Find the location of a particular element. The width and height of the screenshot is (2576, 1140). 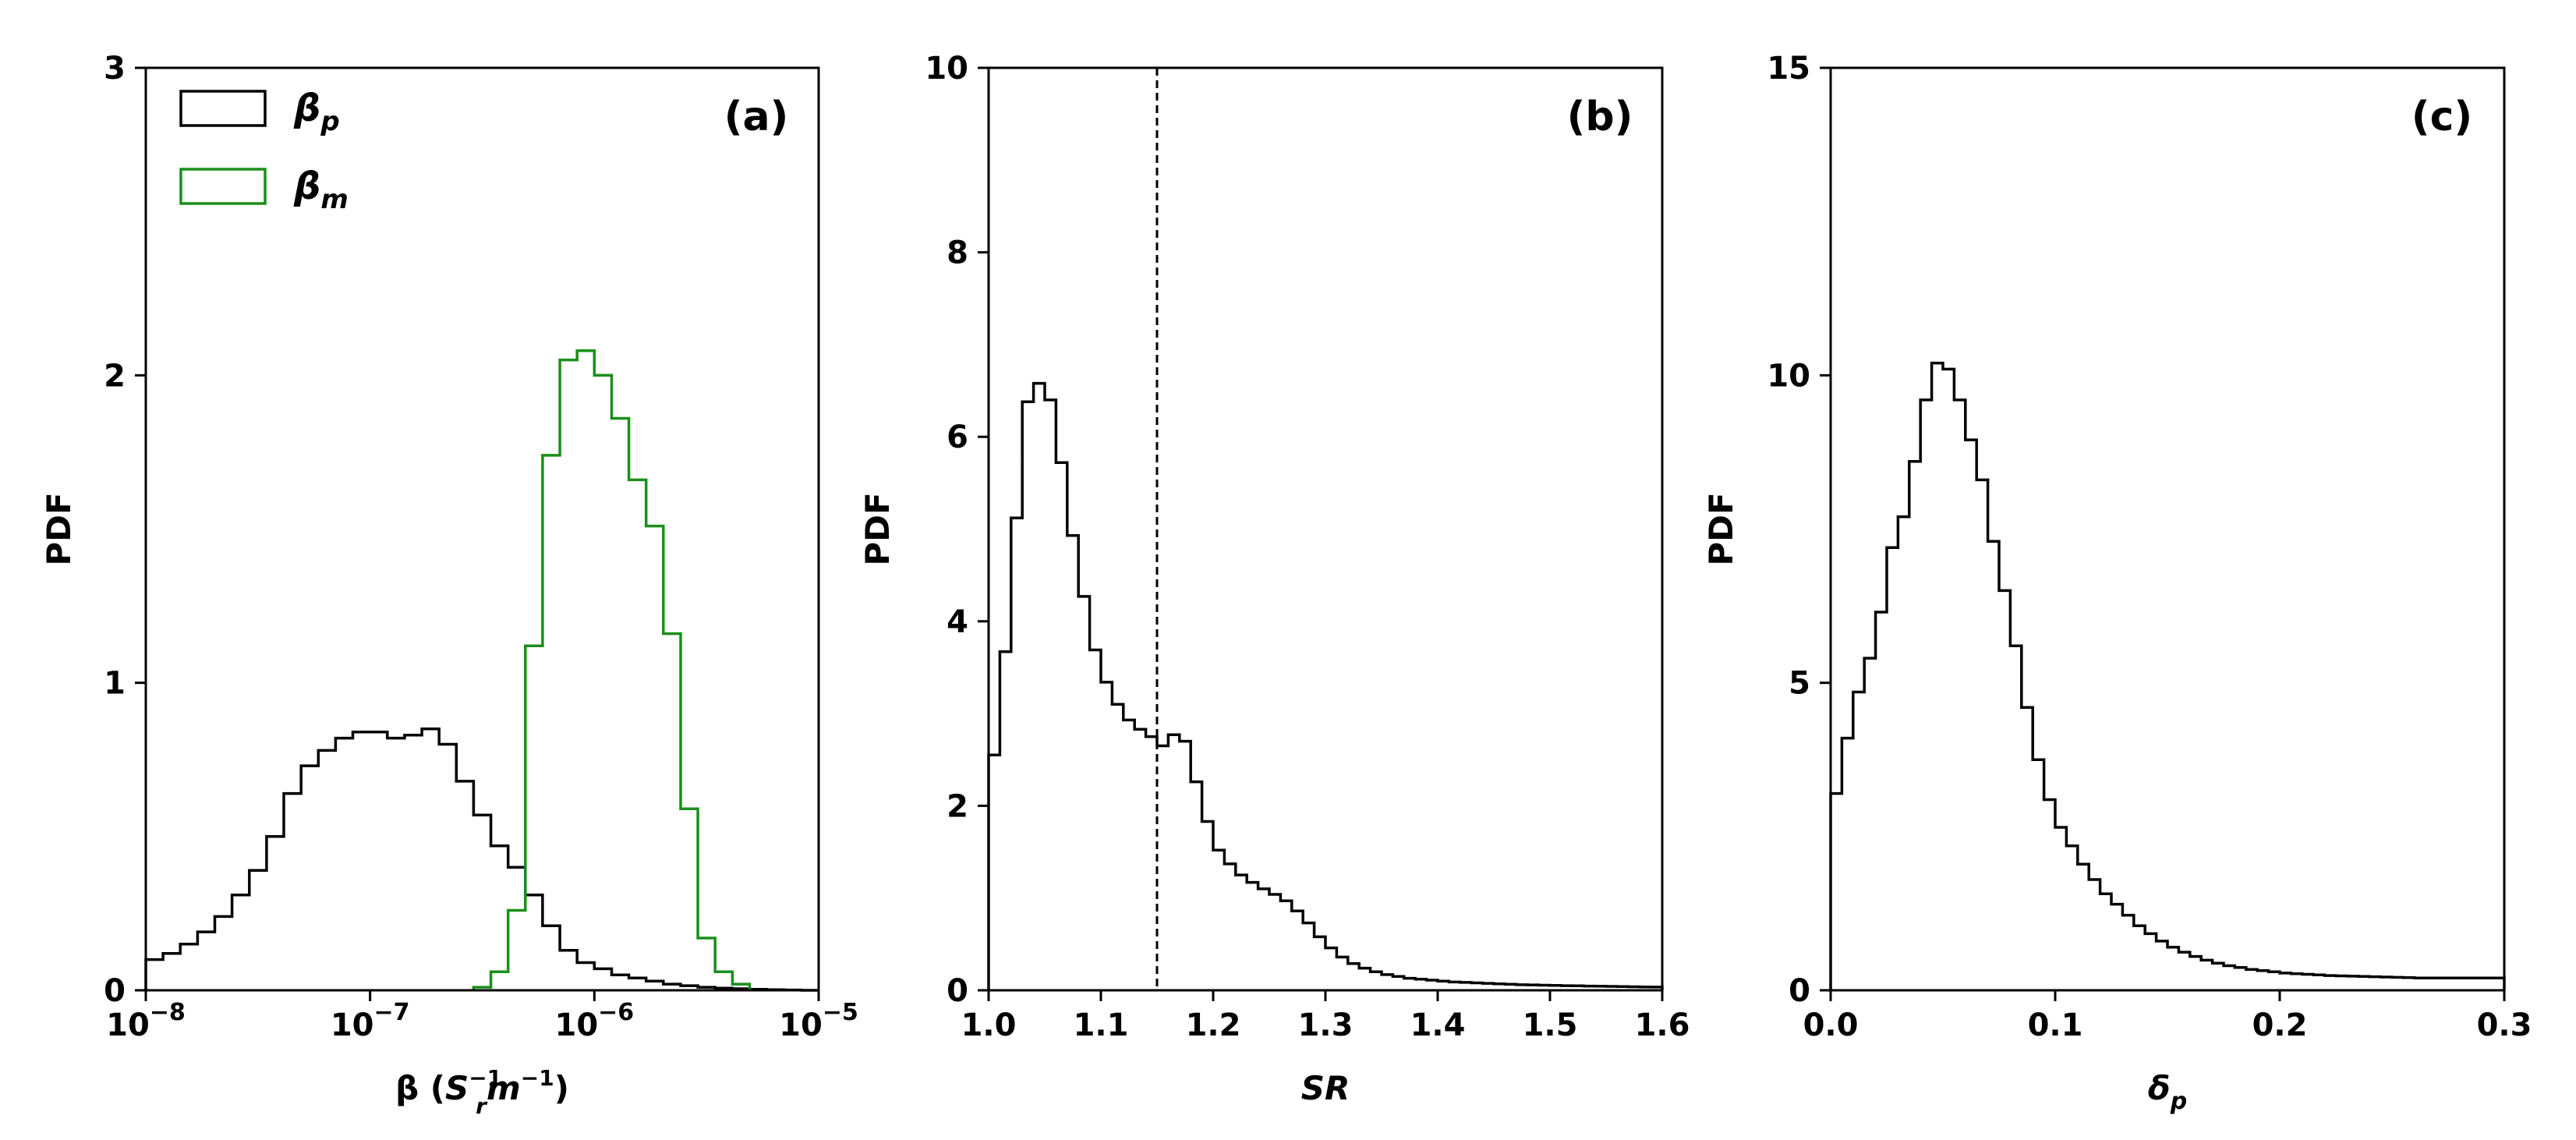

x-tick-label: 10⁻⁵ is located at coordinates (818, 1021).